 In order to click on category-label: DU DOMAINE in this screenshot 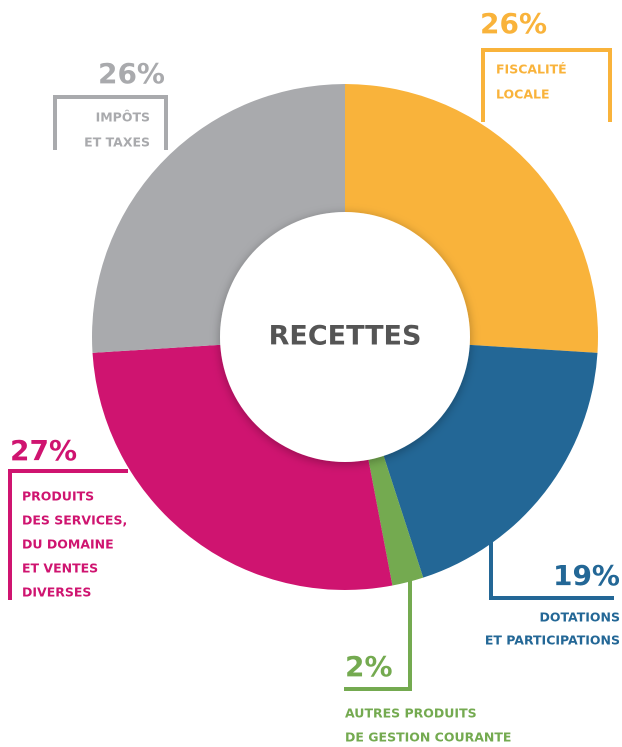, I will do `click(68, 544)`.